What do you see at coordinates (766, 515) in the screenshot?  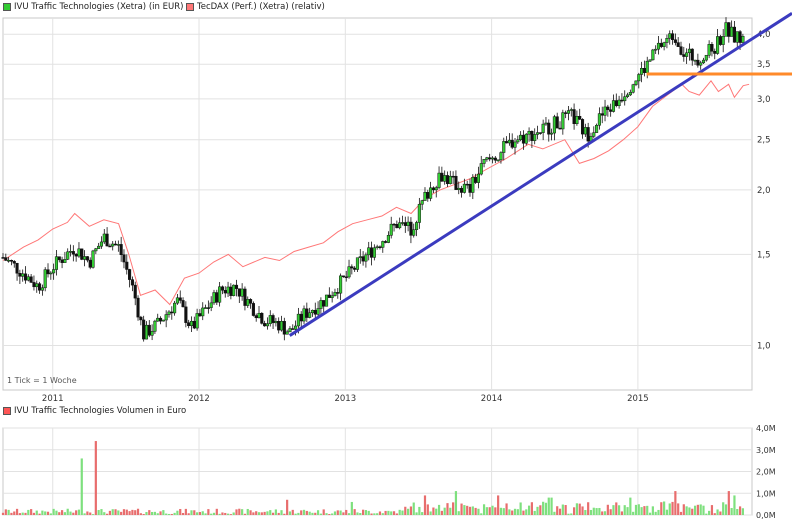 I see `volume-tick-label: 0,0M` at bounding box center [766, 515].